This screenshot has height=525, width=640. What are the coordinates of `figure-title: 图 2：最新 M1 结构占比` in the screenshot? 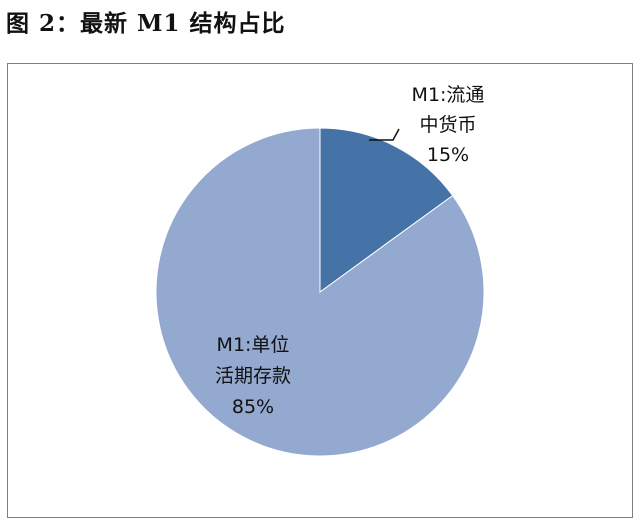 It's located at (146, 23).